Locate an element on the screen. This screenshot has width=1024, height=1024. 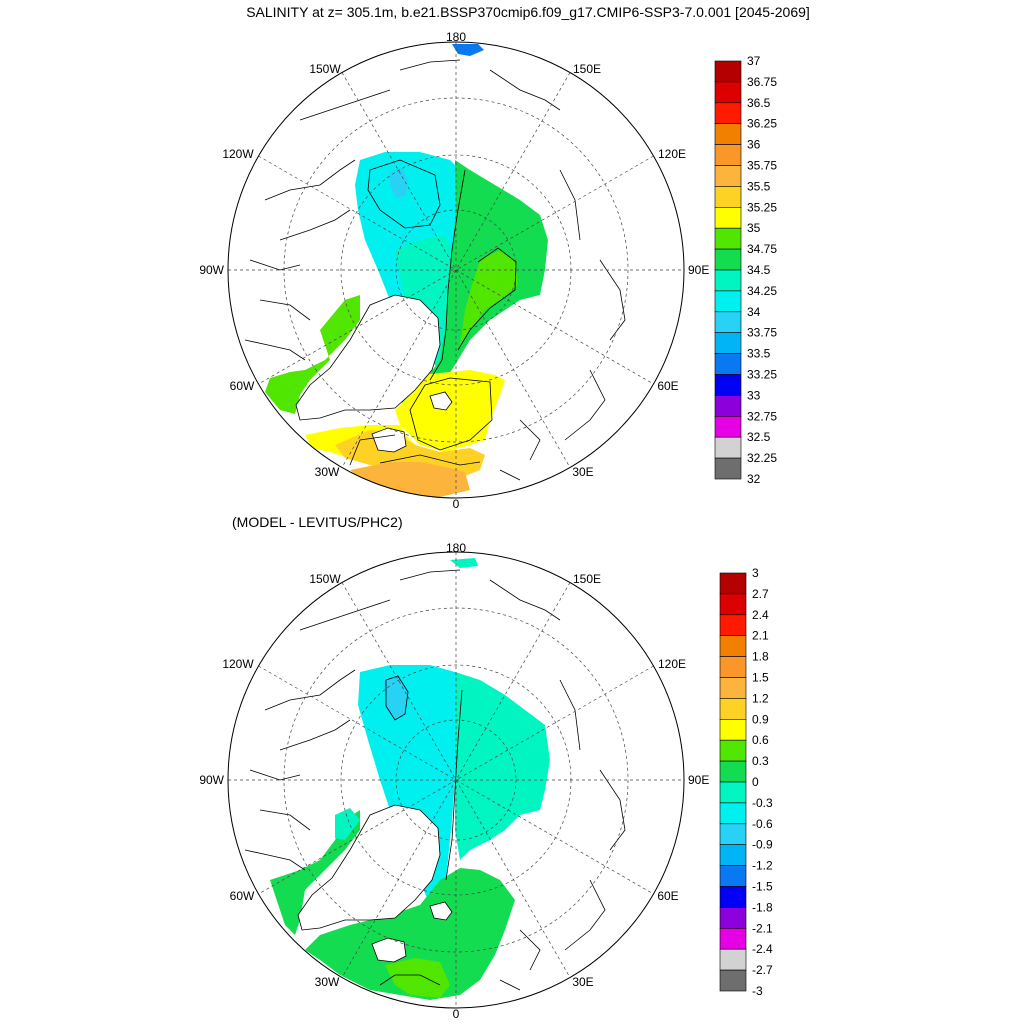
salinity-field-yellow is located at coordinates (450, 411).